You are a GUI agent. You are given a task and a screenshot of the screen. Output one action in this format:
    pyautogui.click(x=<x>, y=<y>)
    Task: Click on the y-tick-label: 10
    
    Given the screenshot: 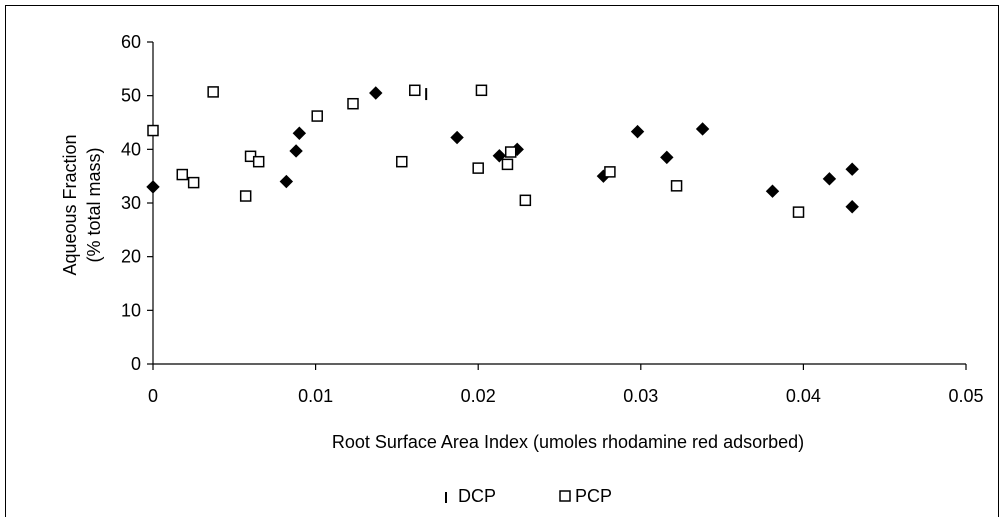 What is the action you would take?
    pyautogui.click(x=131, y=310)
    